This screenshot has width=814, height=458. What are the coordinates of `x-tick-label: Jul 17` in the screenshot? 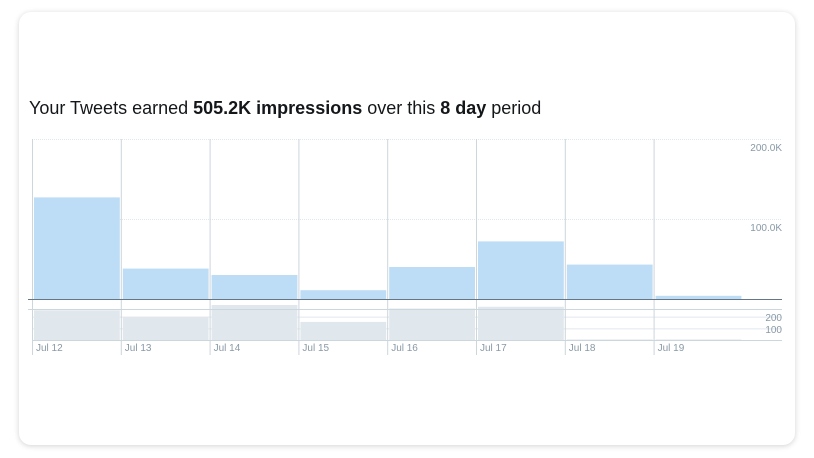 It's located at (493, 348).